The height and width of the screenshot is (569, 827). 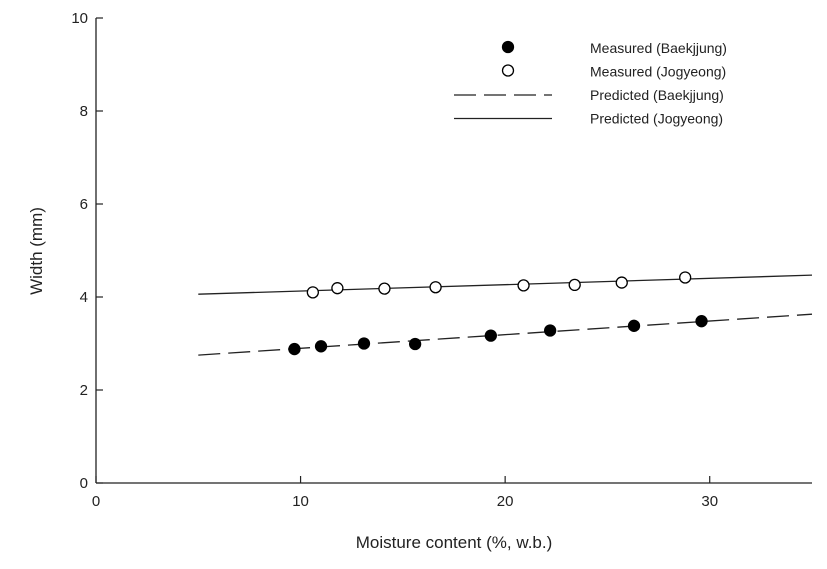 What do you see at coordinates (508, 70) in the screenshot?
I see `legend-marker-measured-jogyeong` at bounding box center [508, 70].